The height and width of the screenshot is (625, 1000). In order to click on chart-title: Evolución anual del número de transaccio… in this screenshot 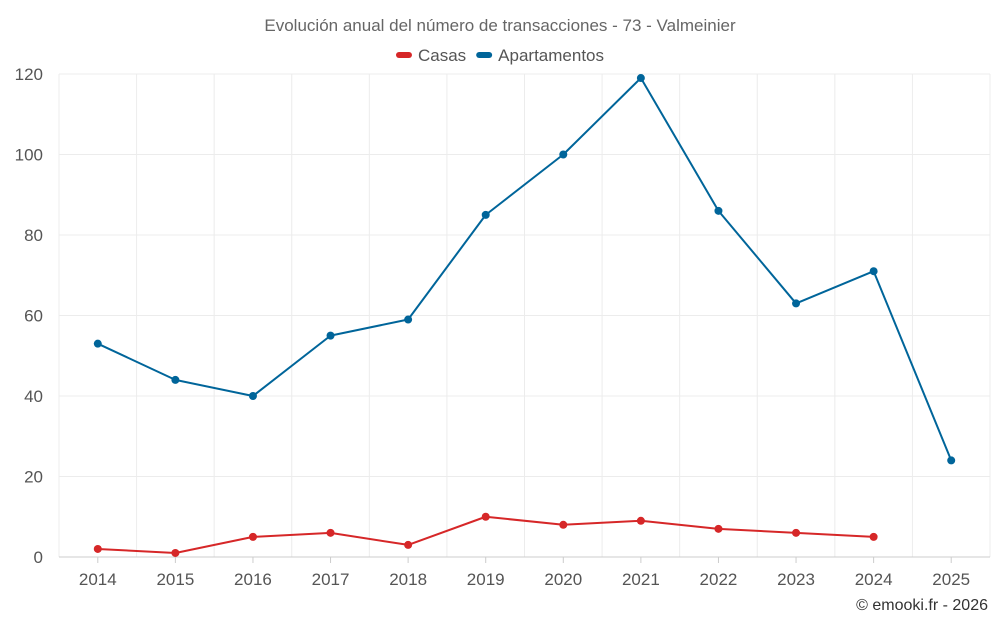, I will do `click(500, 25)`.